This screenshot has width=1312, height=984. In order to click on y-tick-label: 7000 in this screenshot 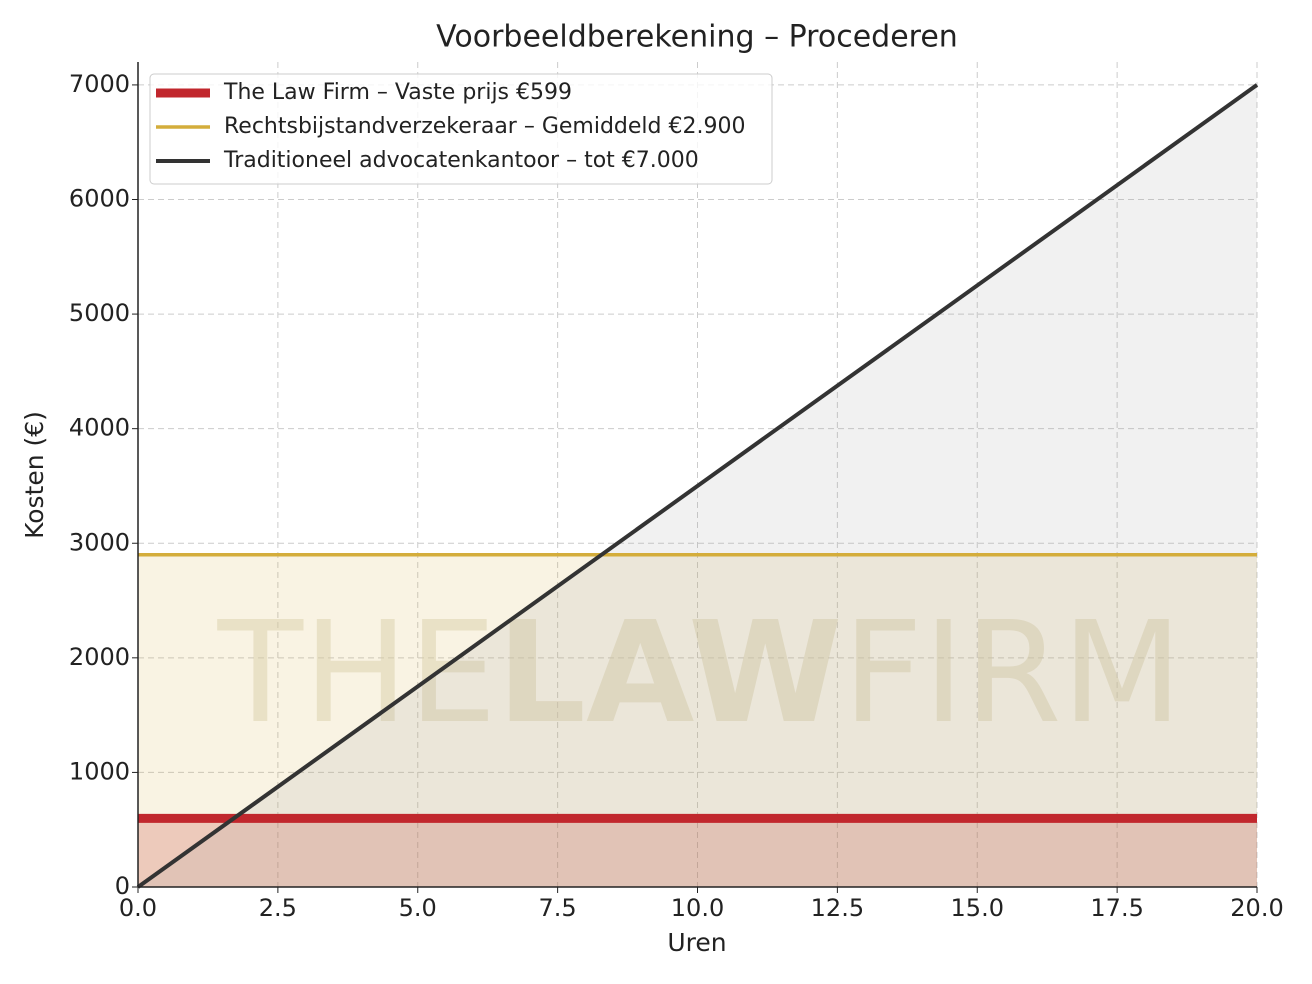, I will do `click(99, 84)`.